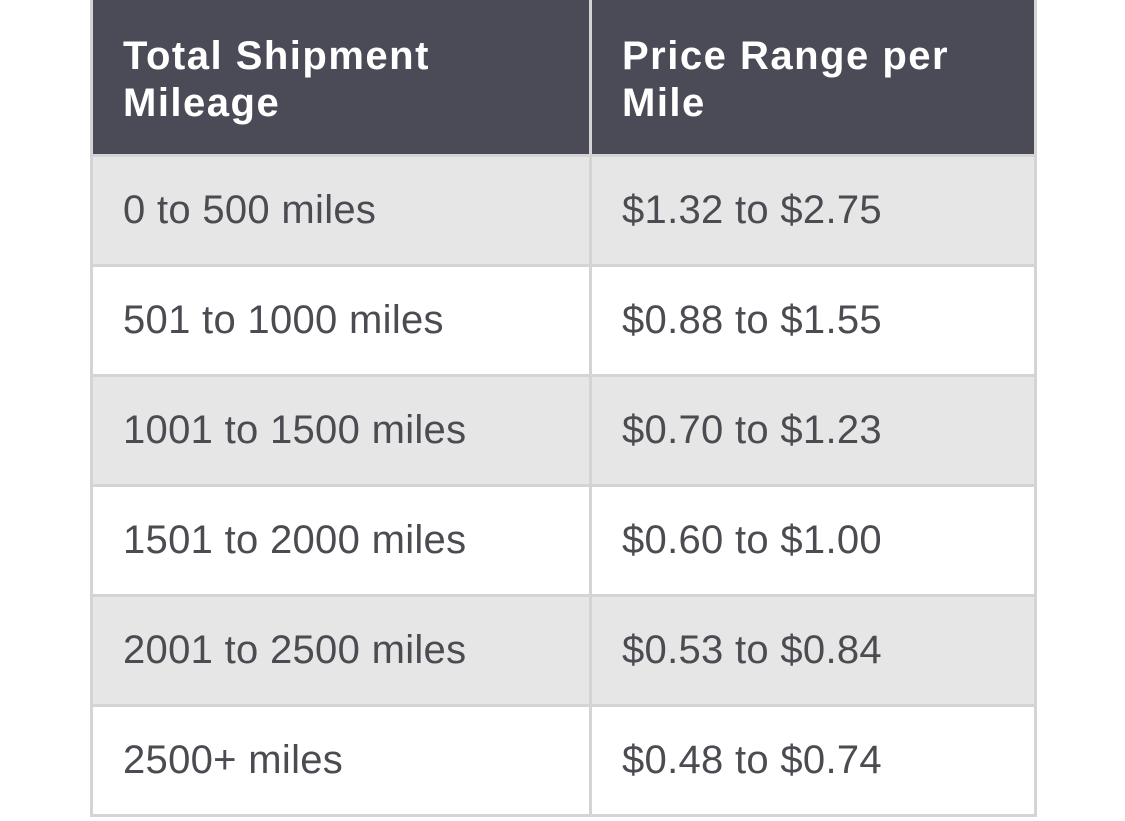  I want to click on column-header-price-range: Price Range per Mile, so click(813, 78).